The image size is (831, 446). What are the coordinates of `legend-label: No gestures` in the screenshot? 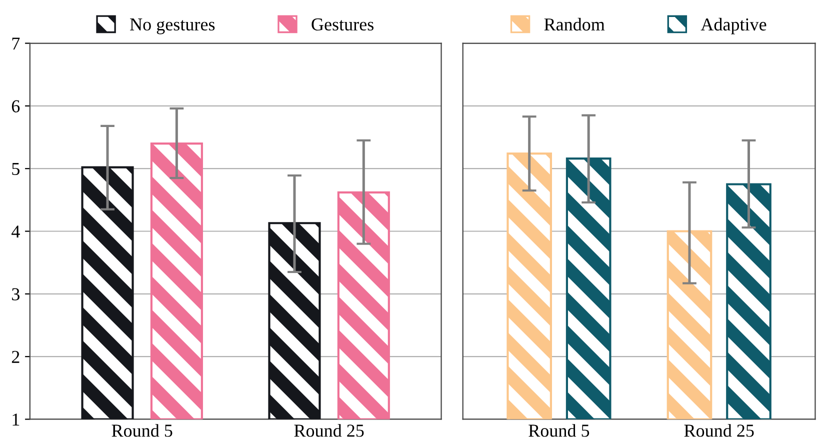 It's located at (172, 26).